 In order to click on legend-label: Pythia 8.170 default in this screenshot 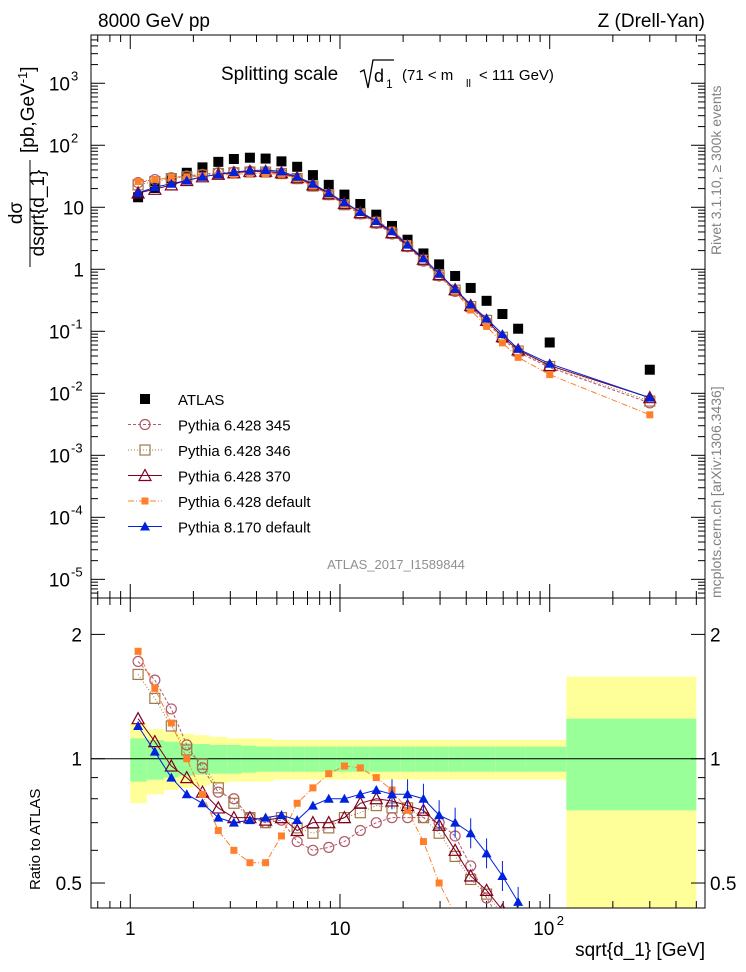, I will do `click(244, 528)`.